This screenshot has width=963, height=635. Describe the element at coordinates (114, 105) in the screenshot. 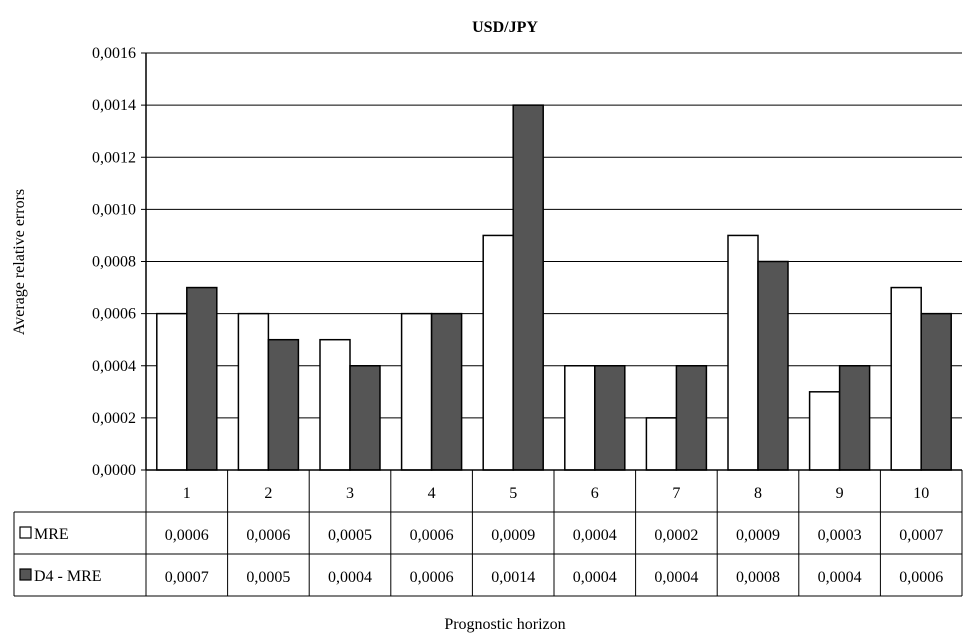

I see `y-tick-label: 0,0014` at that location.